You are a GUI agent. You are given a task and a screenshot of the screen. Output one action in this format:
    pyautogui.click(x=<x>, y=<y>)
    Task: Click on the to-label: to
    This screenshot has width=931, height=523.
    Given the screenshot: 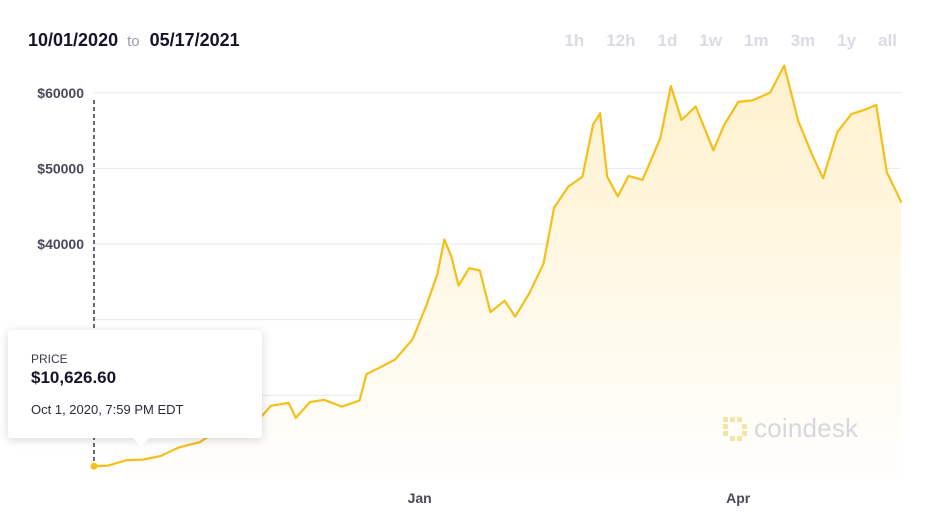 What is the action you would take?
    pyautogui.click(x=133, y=41)
    